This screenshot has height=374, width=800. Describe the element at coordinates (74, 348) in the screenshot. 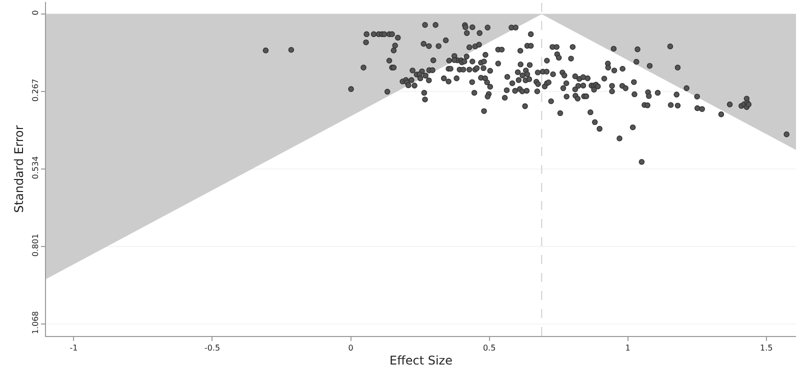

I see `x-tick-label: -1` at that location.